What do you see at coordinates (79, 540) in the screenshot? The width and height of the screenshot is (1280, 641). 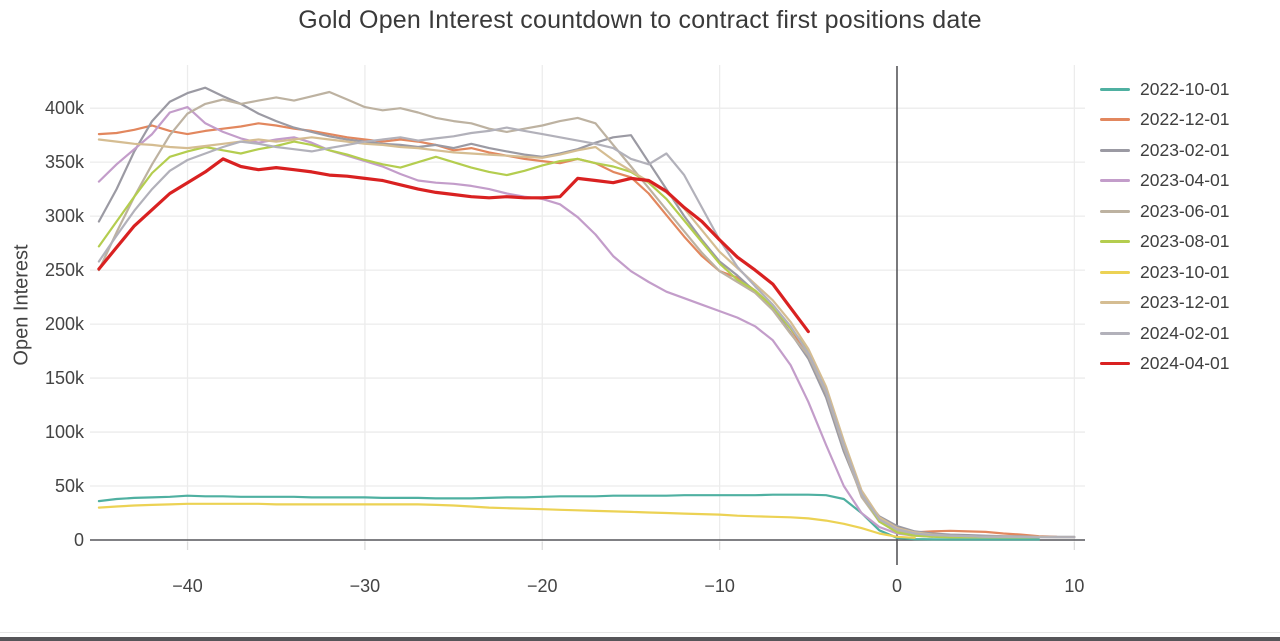 I see `y-tick-label: 0` at bounding box center [79, 540].